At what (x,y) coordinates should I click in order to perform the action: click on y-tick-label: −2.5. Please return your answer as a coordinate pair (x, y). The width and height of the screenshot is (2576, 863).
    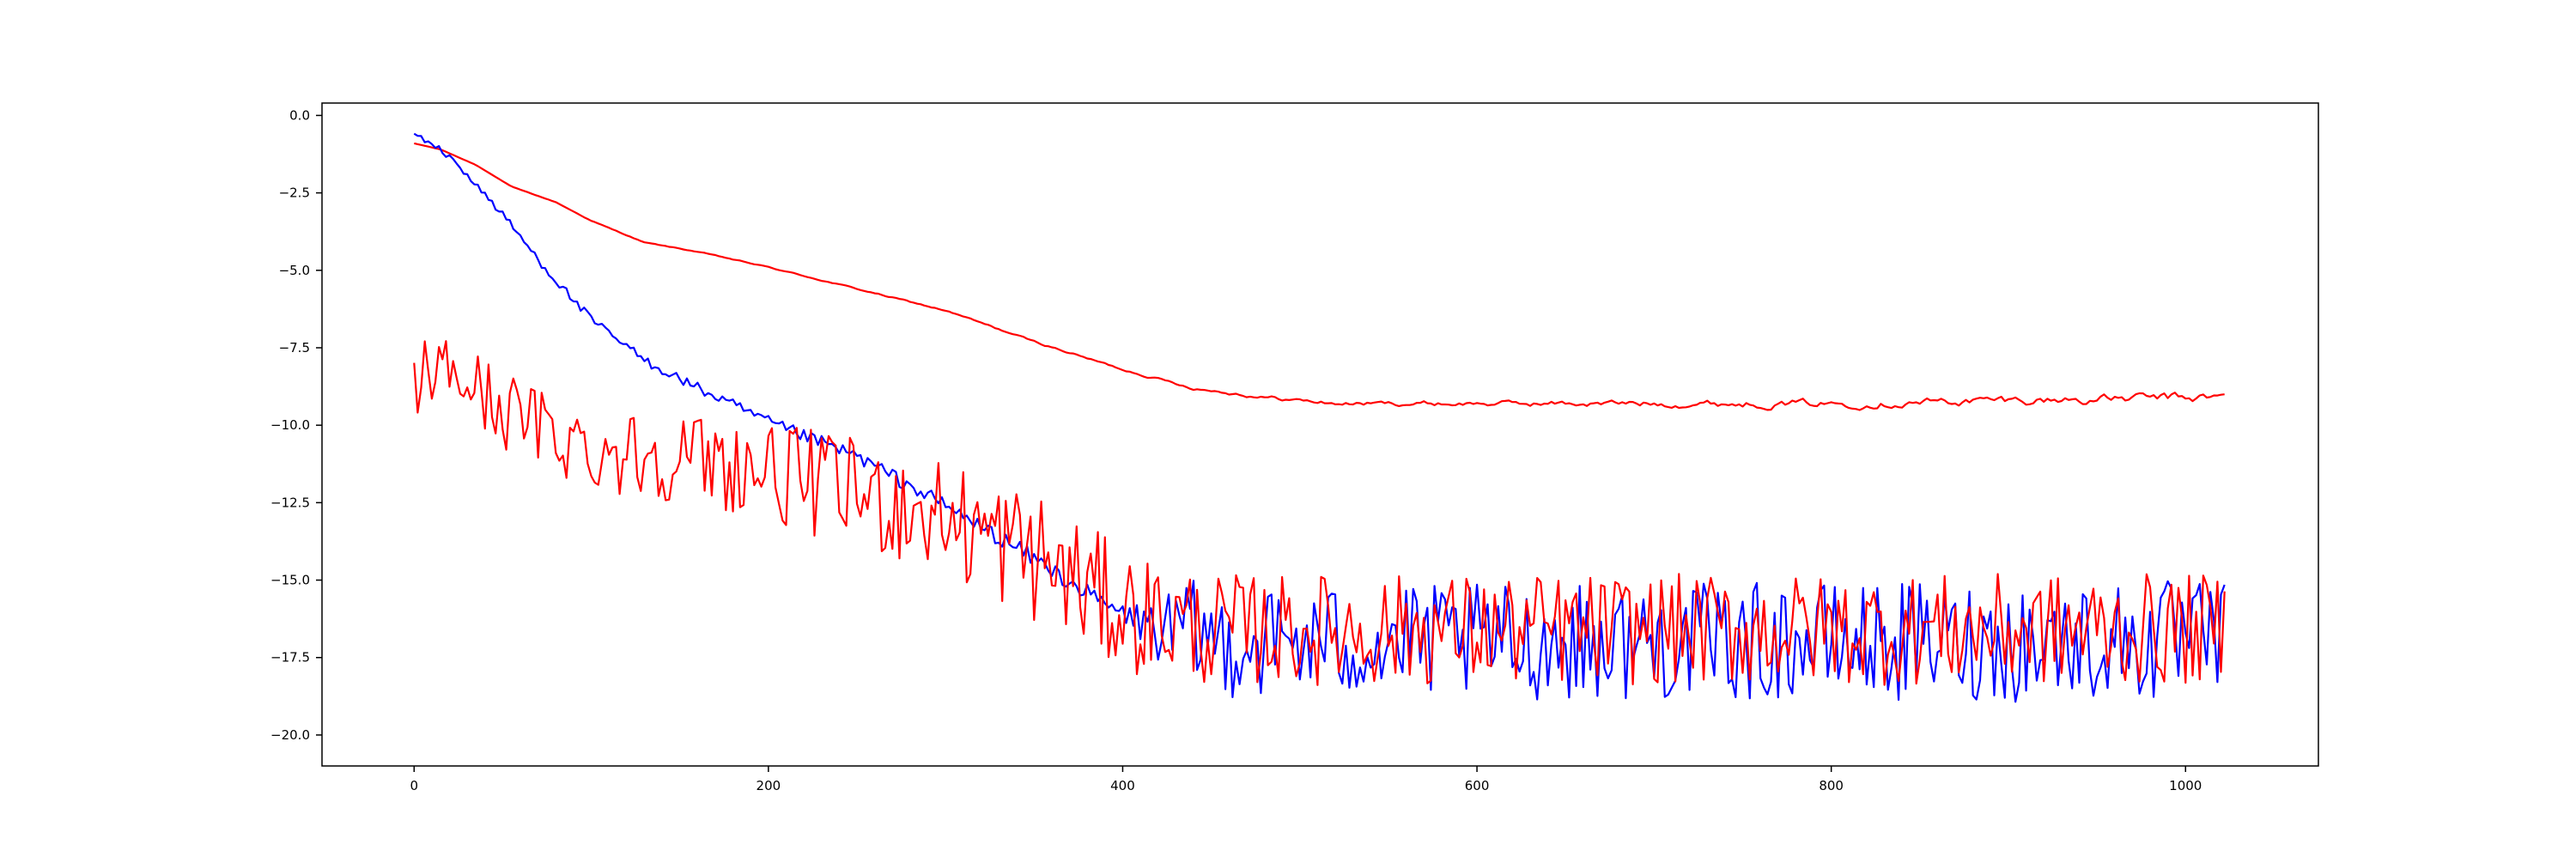
    Looking at the image, I should click on (294, 193).